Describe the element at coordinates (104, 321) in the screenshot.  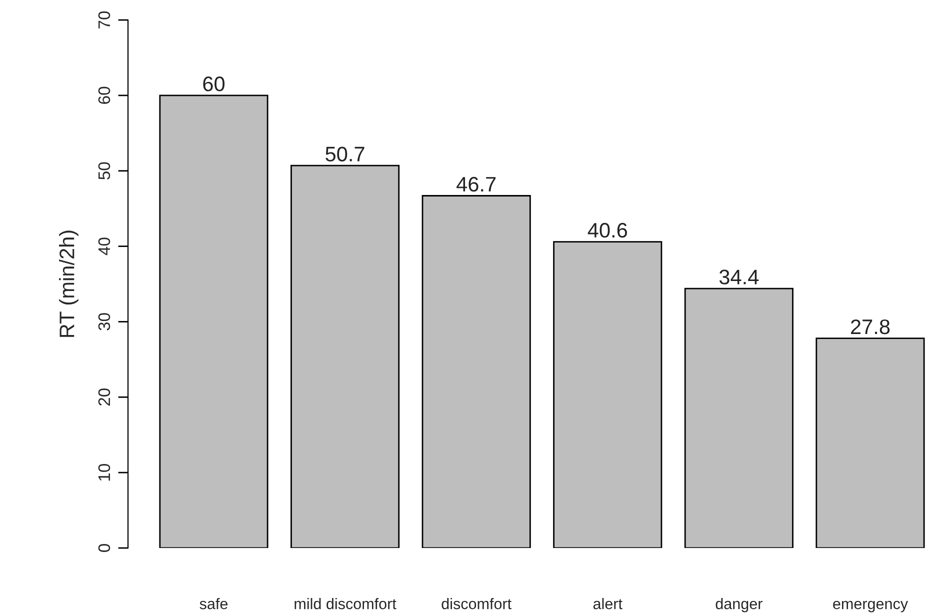
I see `y-tick-label: 30` at that location.